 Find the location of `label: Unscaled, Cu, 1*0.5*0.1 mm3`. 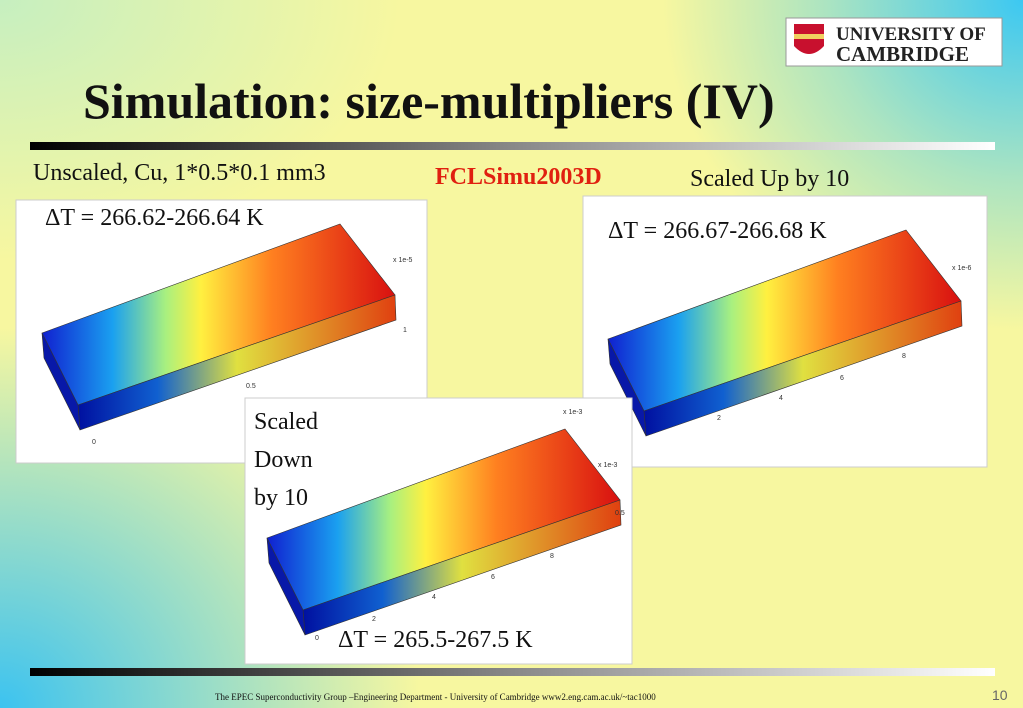

label: Unscaled, Cu, 1*0.5*0.1 mm3 is located at coordinates (179, 173).